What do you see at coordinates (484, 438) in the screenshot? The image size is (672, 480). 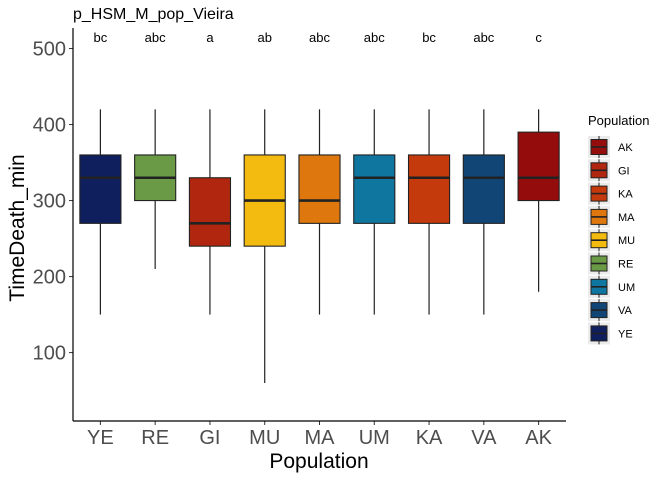 I see `x-tick-label: VA` at bounding box center [484, 438].